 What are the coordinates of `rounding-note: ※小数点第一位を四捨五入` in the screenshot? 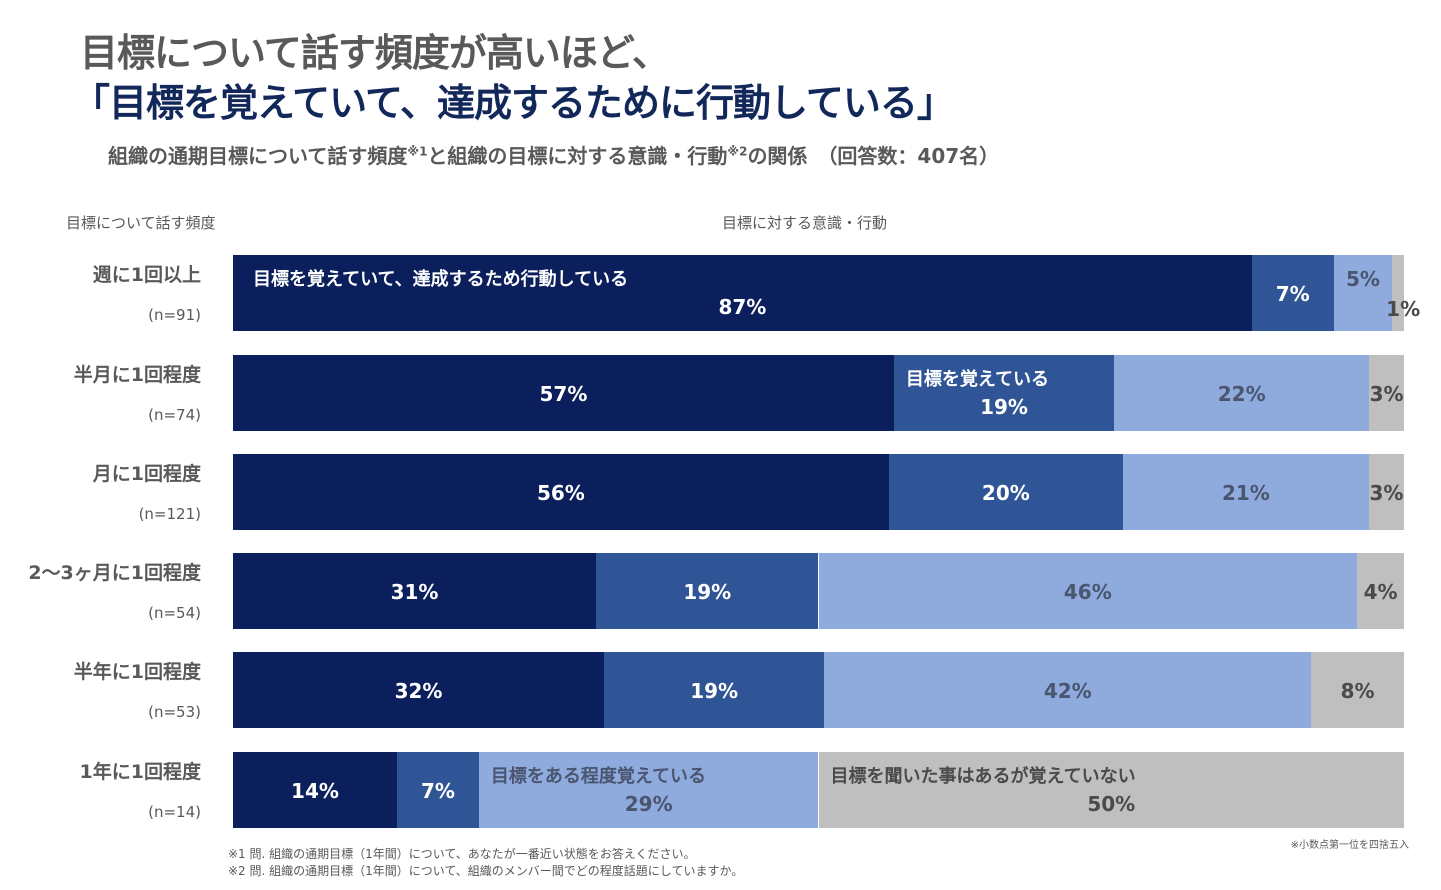 It's located at (1349, 845).